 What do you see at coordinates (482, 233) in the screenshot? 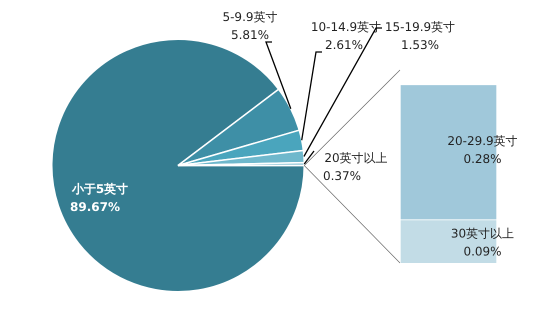
I see `series-label: 30英寸以上` at bounding box center [482, 233].